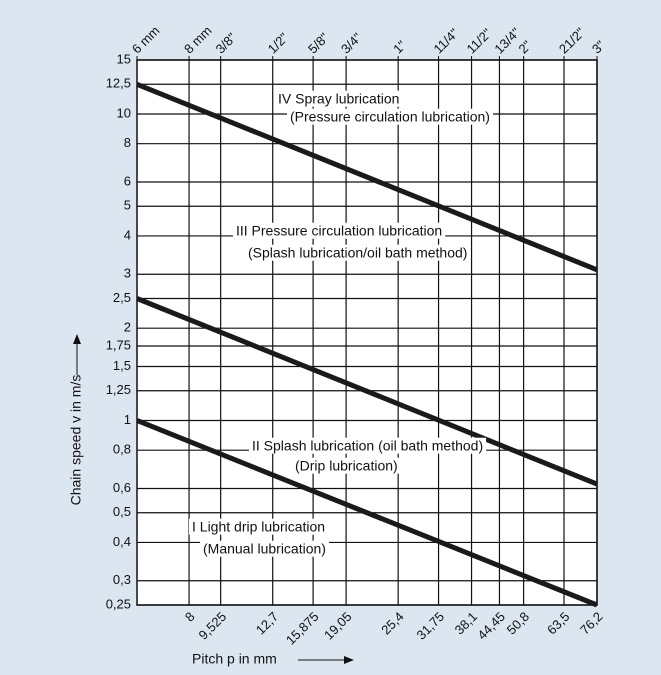 The image size is (661, 675). I want to click on annotation: II Splash lubrication (oil bath method), so click(367, 446).